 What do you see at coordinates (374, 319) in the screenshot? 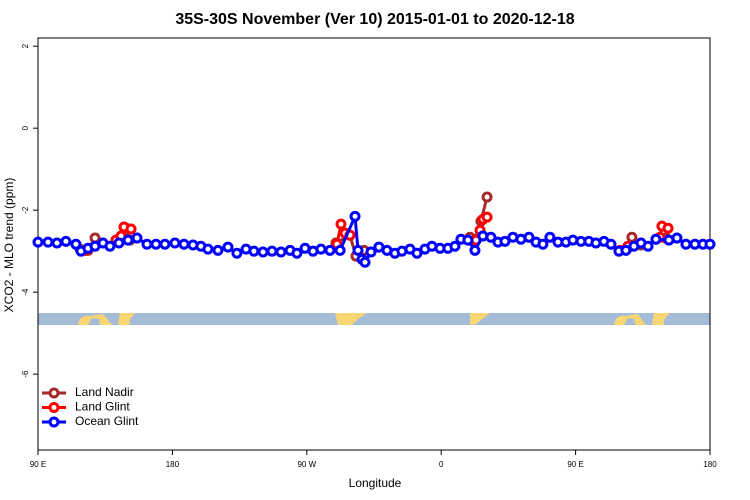
I see `map-strip` at bounding box center [374, 319].